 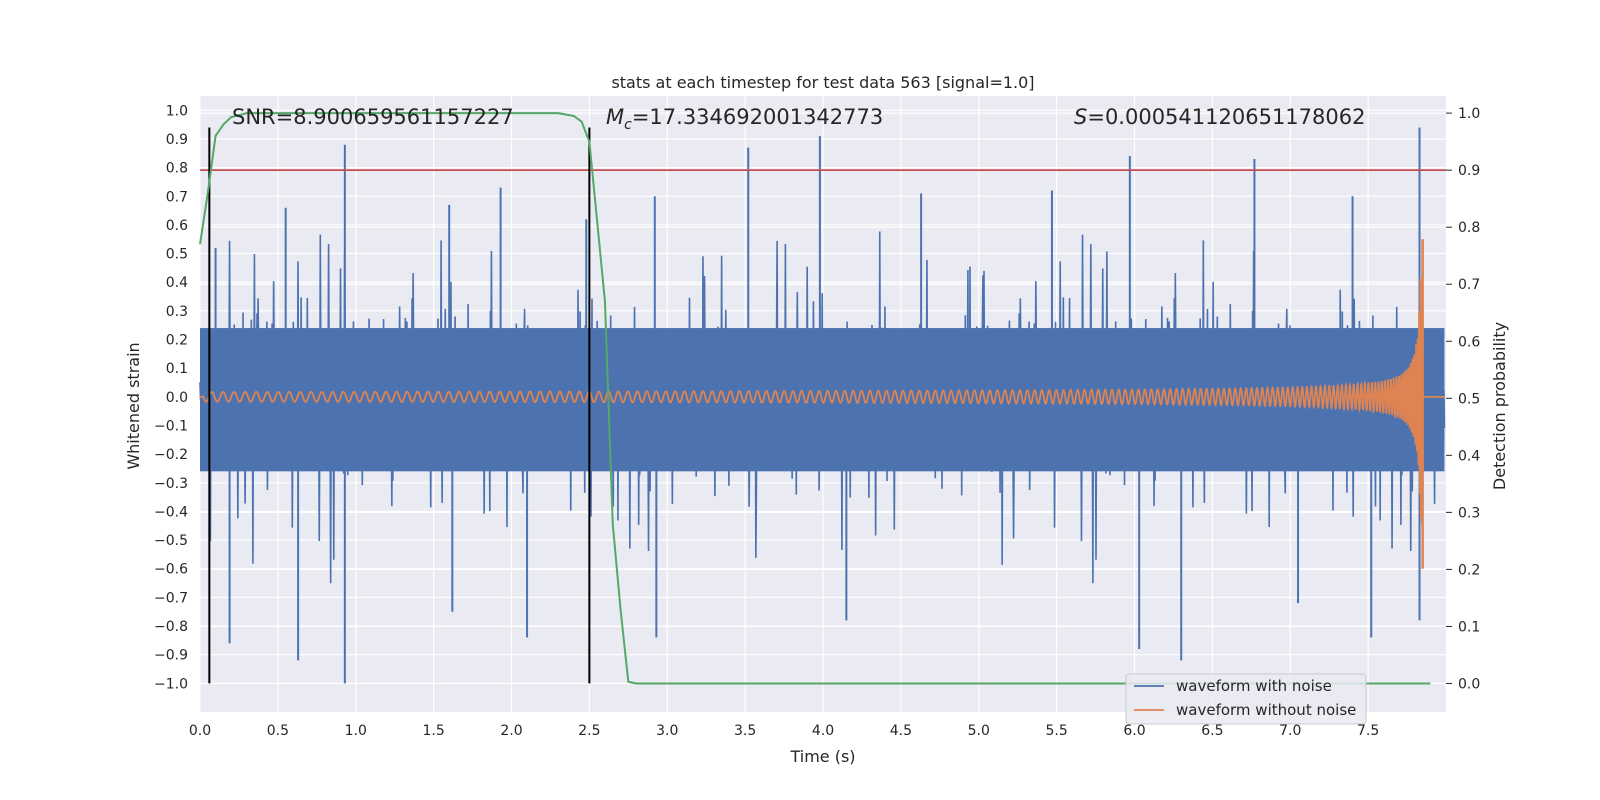 What do you see at coordinates (511, 731) in the screenshot?
I see `x-tick-label: 2.0` at bounding box center [511, 731].